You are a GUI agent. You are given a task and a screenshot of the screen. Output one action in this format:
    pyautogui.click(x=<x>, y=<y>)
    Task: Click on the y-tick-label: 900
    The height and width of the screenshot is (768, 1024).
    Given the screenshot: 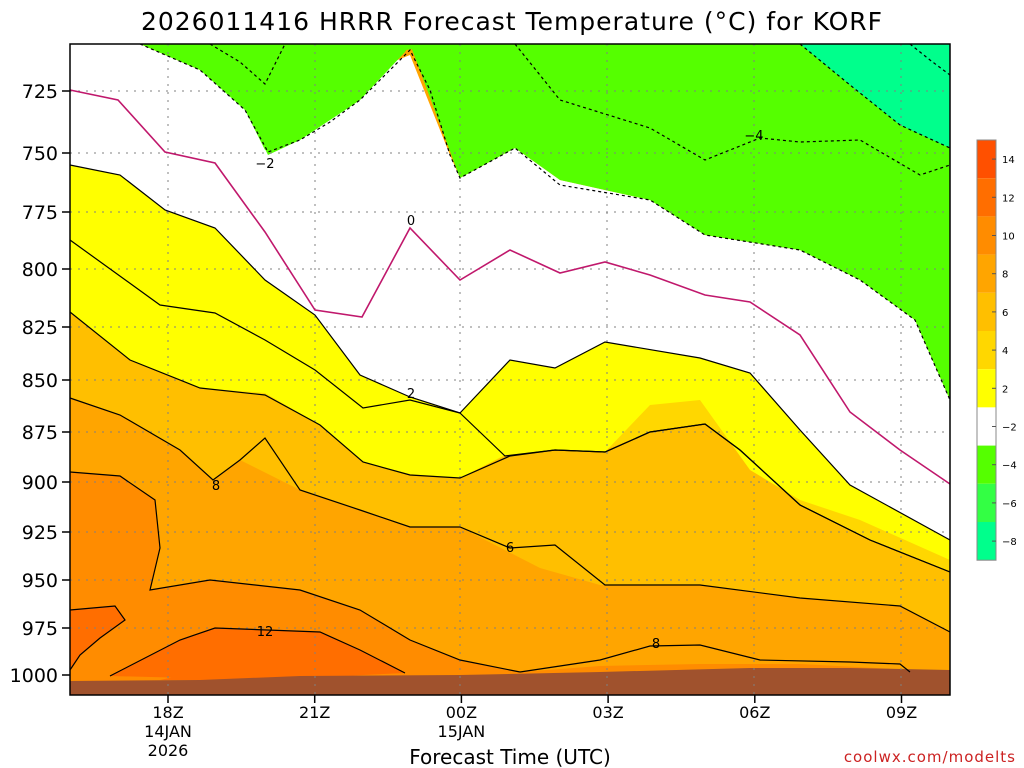 What is the action you would take?
    pyautogui.click(x=40, y=483)
    